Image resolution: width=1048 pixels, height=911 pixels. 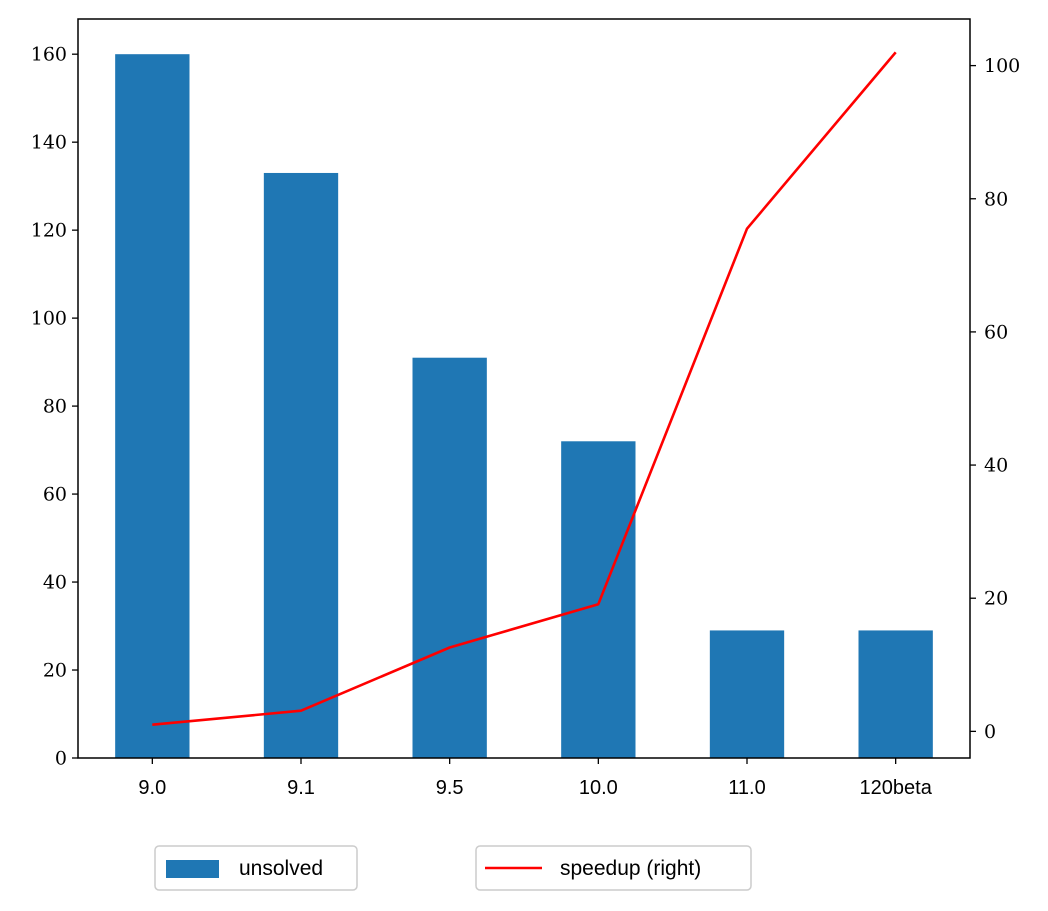 I want to click on left-tick-label: 60, so click(x=55, y=495).